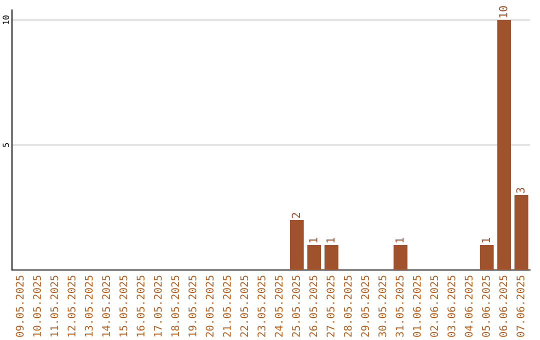 The height and width of the screenshot is (340, 540). Describe the element at coordinates (20, 306) in the screenshot. I see `x-tick-label: 09.05.2025` at that location.